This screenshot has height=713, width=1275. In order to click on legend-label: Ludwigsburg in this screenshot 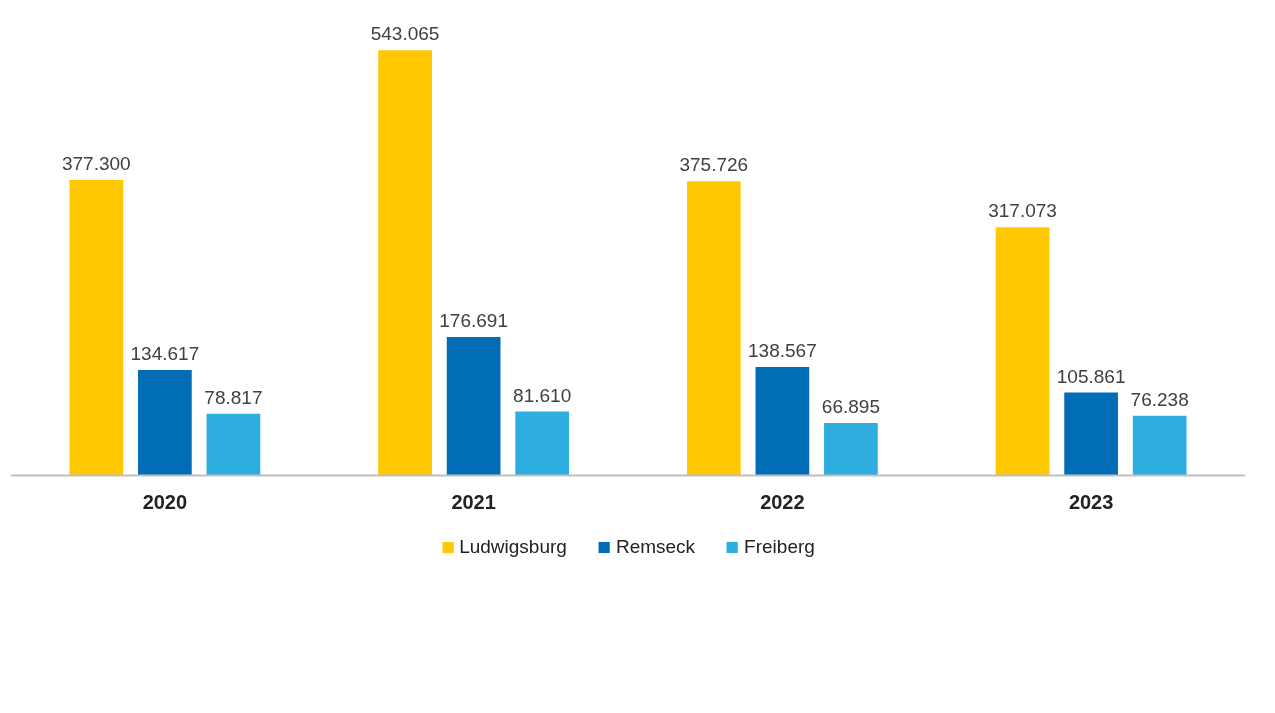, I will do `click(513, 547)`.